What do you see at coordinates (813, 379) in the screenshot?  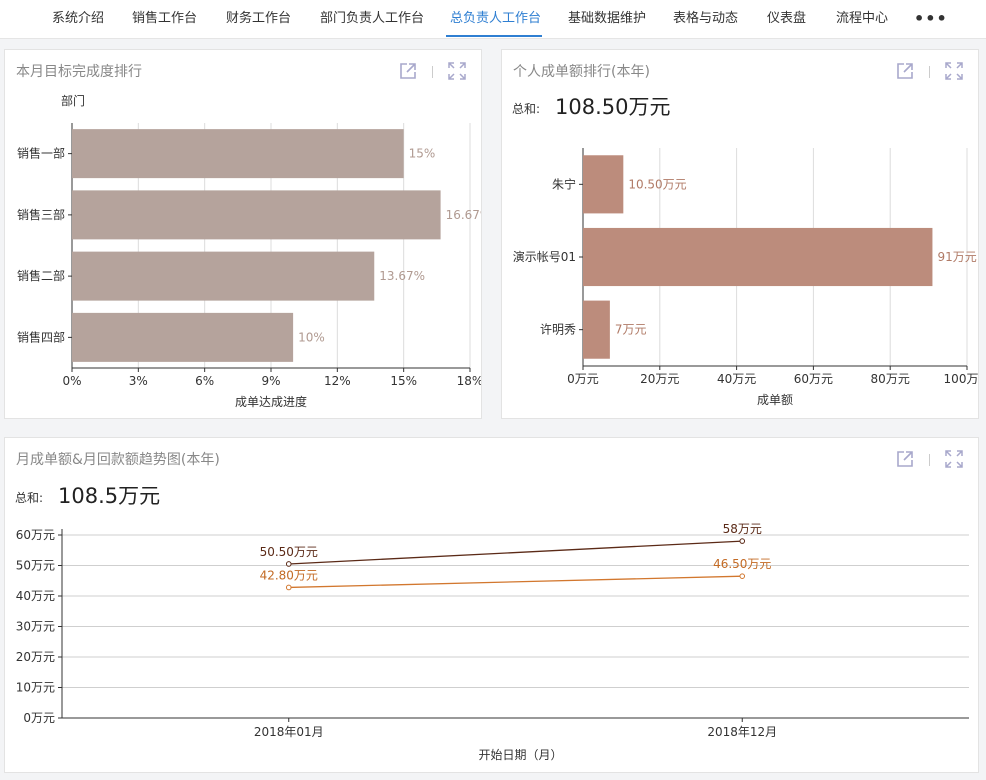 I see `x-tick-label: 60万元` at bounding box center [813, 379].